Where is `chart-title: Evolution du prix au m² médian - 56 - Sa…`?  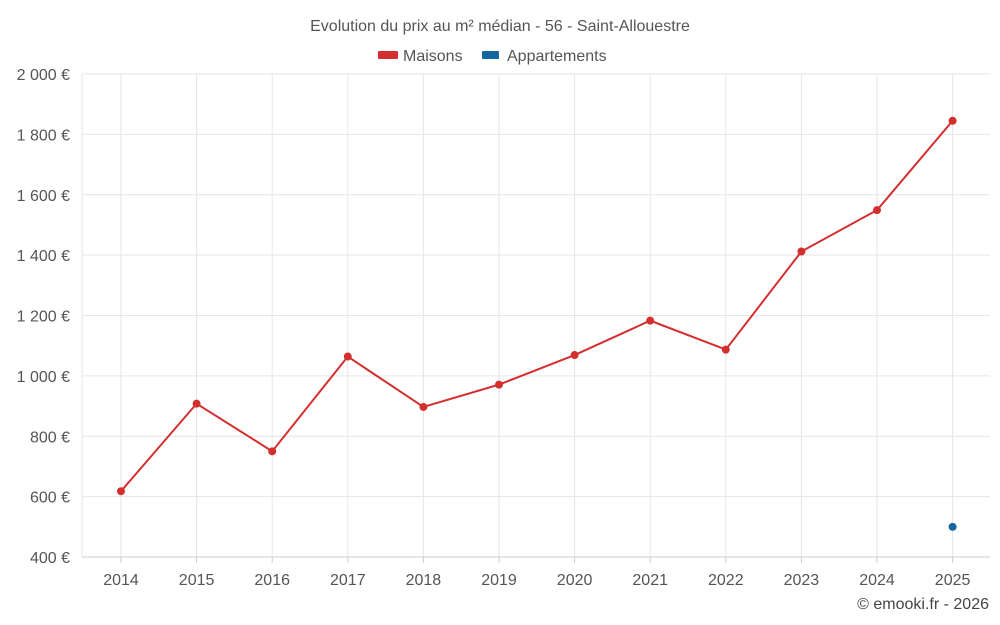 chart-title: Evolution du prix au m² médian - 56 - Sa… is located at coordinates (500, 26).